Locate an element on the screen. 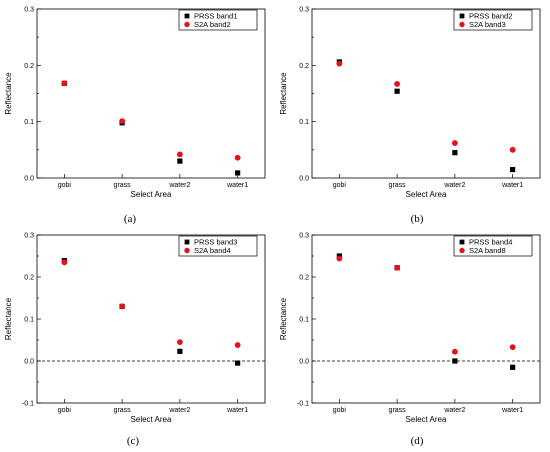 This screenshot has height=452, width=550. point-s2a-band3-gobi is located at coordinates (339, 63).